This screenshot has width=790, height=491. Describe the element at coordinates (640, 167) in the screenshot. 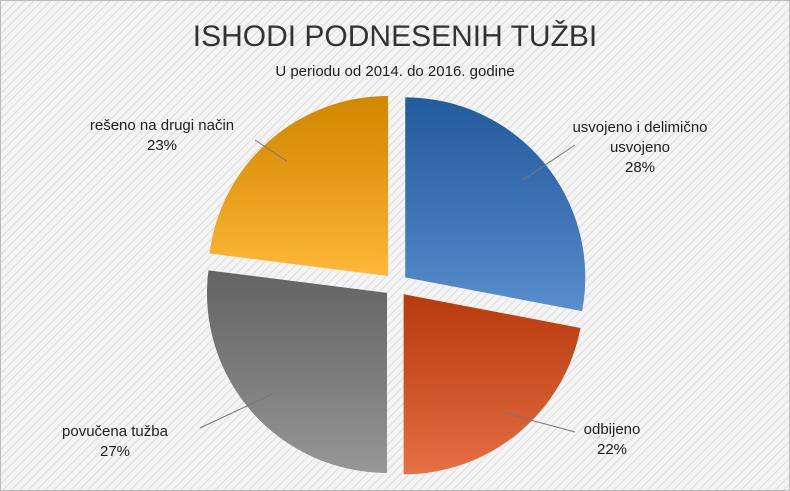

I see `slice-value-label: 28%` at that location.